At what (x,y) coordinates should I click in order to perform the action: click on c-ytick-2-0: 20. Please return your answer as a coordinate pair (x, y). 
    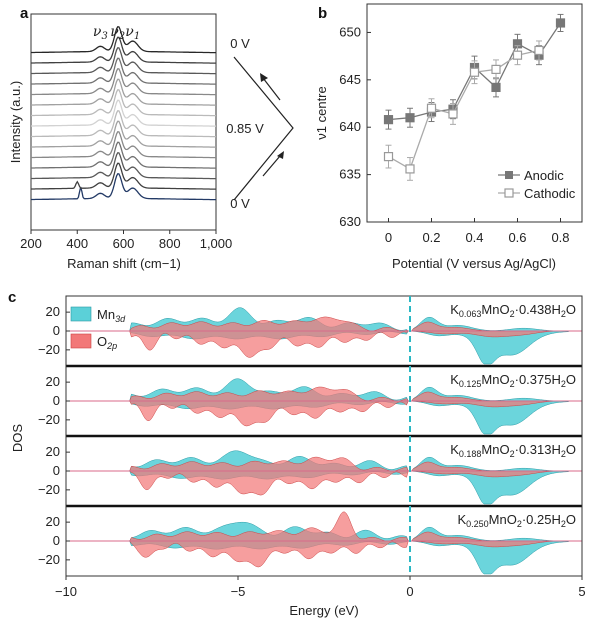
    Looking at the image, I should click on (53, 381).